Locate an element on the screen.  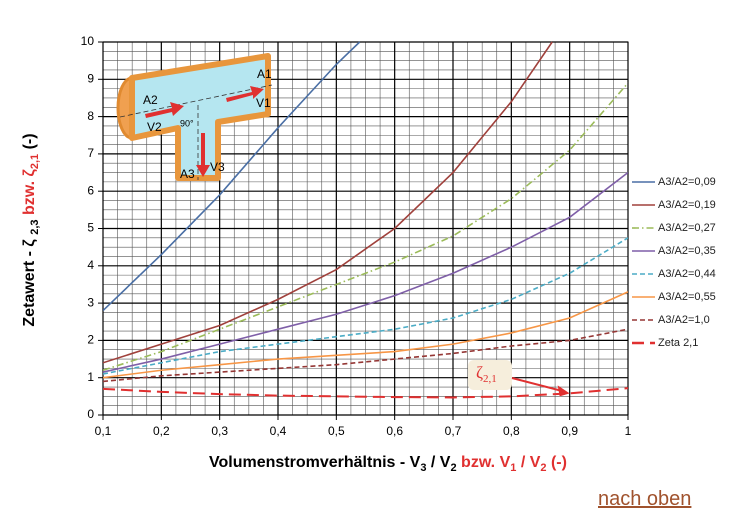
y-axis-label: Zetawert - ζ 2,3 bzw. ζ2,1 (-) is located at coordinates (31, 229).